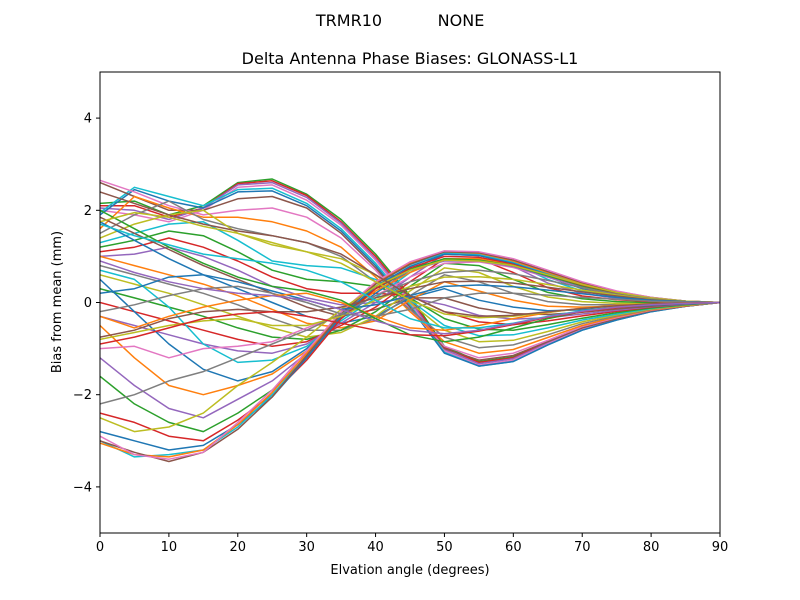 This screenshot has width=800, height=600. I want to click on x-tick-label: 50, so click(444, 547).